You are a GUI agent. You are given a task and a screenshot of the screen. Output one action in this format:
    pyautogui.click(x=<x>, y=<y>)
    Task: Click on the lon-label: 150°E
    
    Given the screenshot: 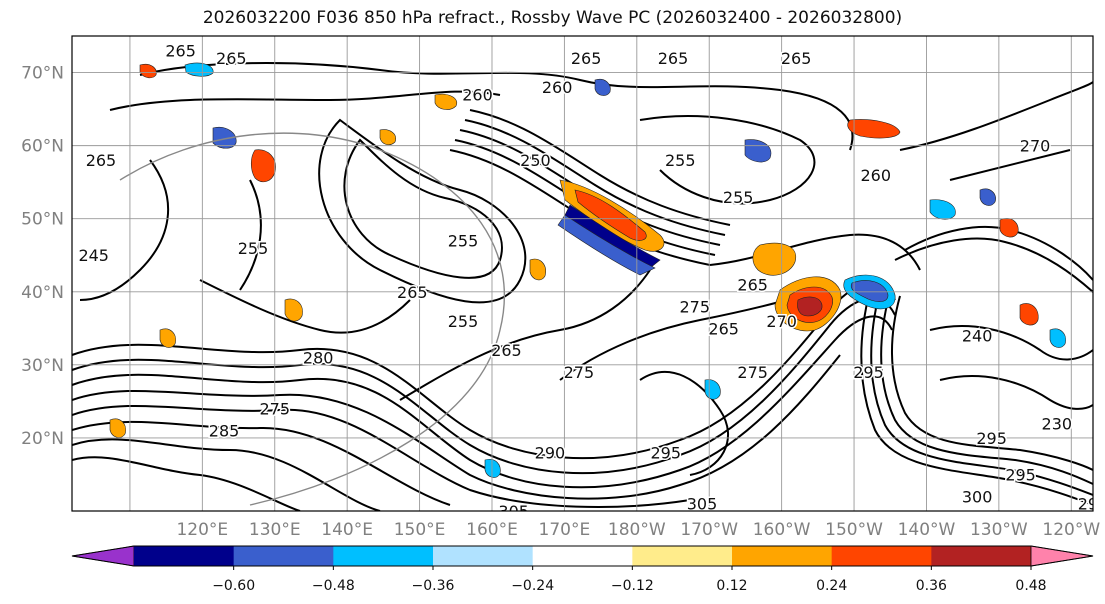 What is the action you would take?
    pyautogui.click(x=420, y=530)
    